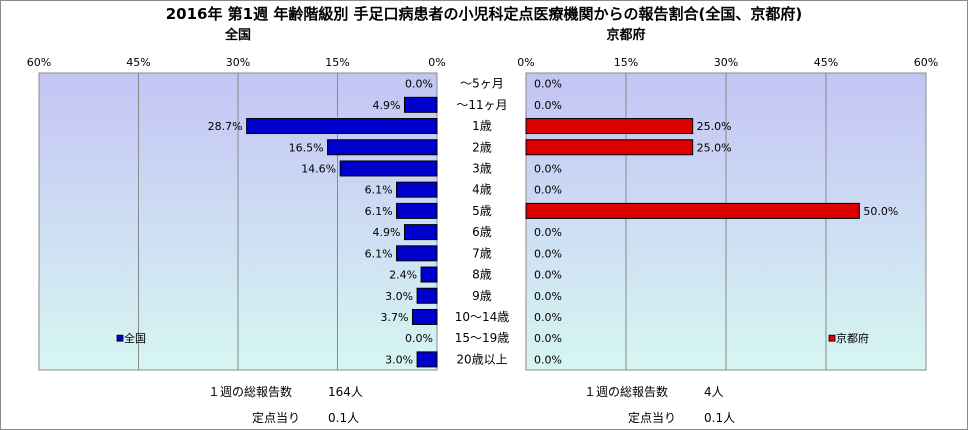 This screenshot has height=430, width=968. Describe the element at coordinates (482, 296) in the screenshot. I see `age-category-label: 9歳` at that location.